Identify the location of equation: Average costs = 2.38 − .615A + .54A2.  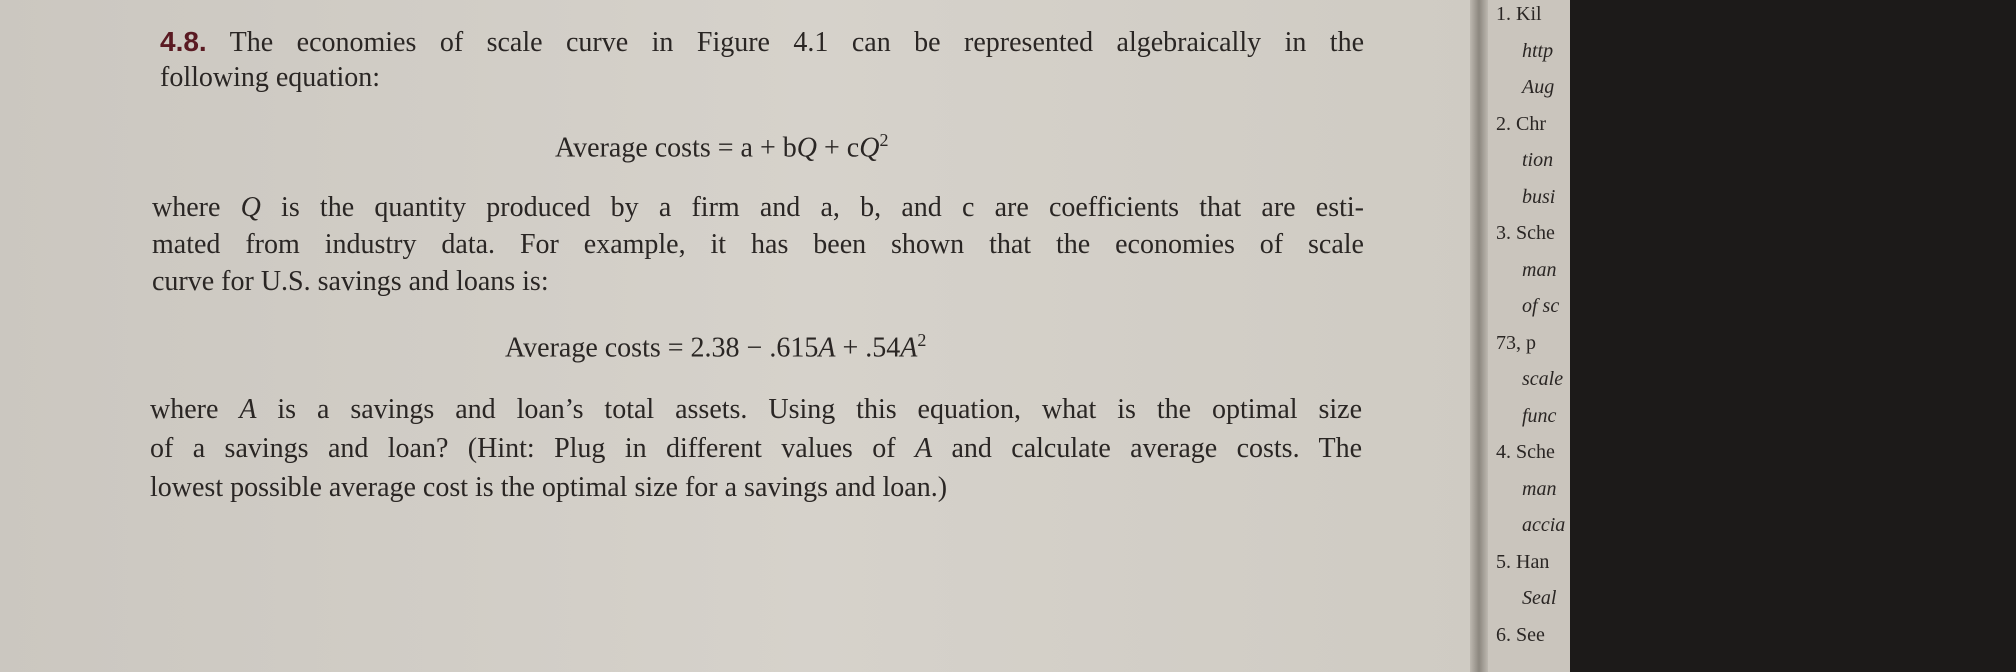
(715, 347).